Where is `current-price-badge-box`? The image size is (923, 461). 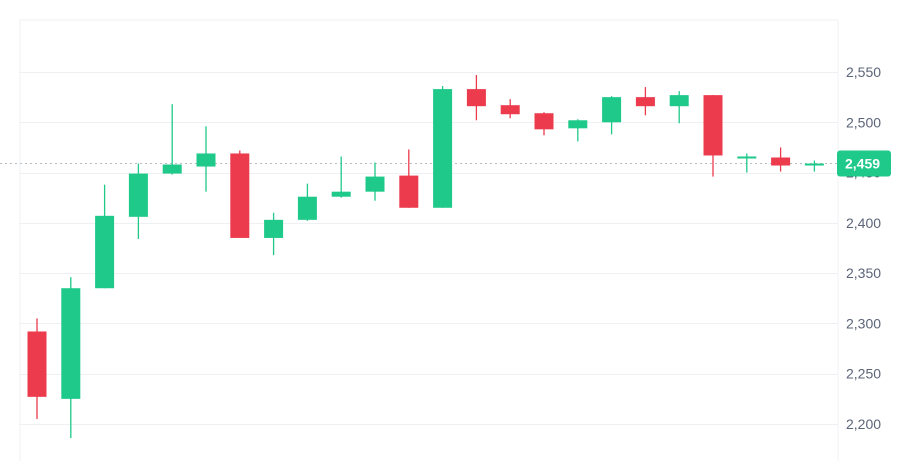
current-price-badge-box is located at coordinates (864, 163).